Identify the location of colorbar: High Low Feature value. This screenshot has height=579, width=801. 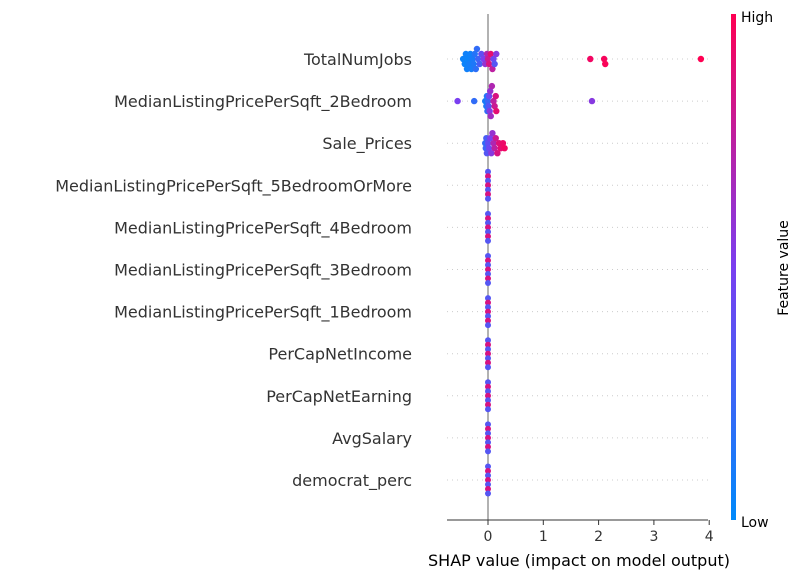
(761, 270).